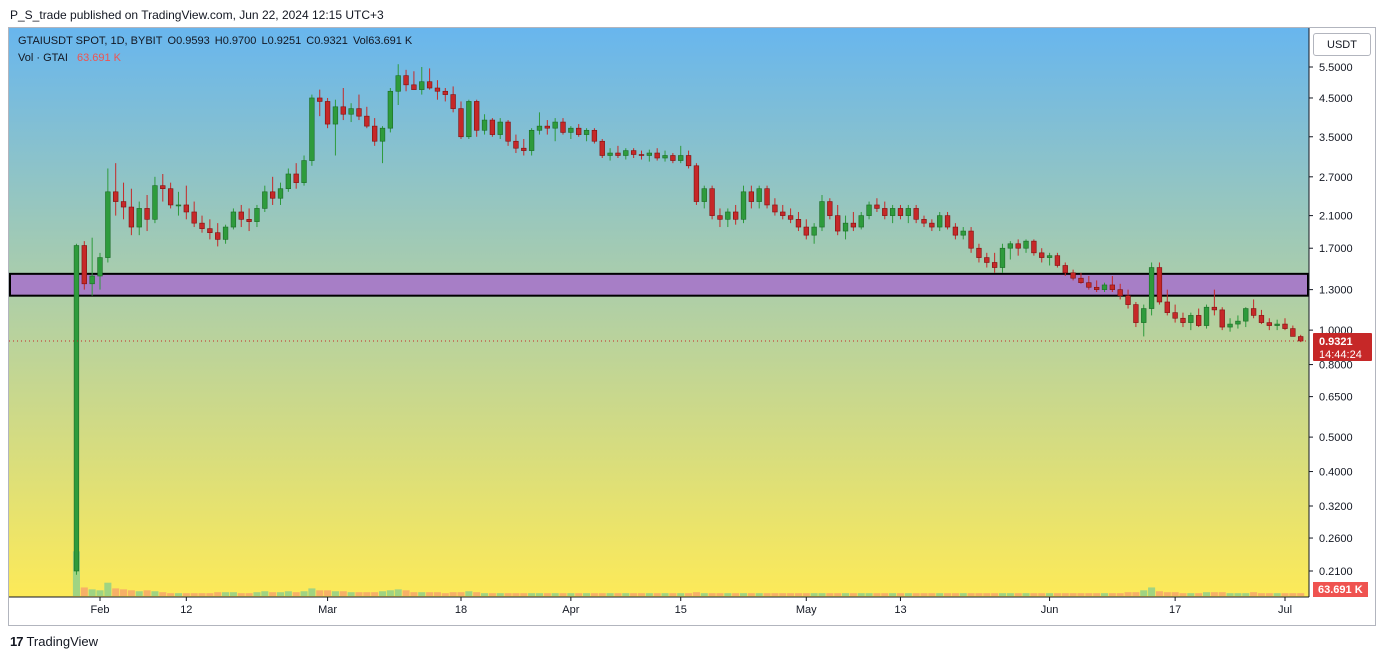 Image resolution: width=1386 pixels, height=660 pixels. What do you see at coordinates (1340, 590) in the screenshot?
I see `volume-tag-label: 63.691 K` at bounding box center [1340, 590].